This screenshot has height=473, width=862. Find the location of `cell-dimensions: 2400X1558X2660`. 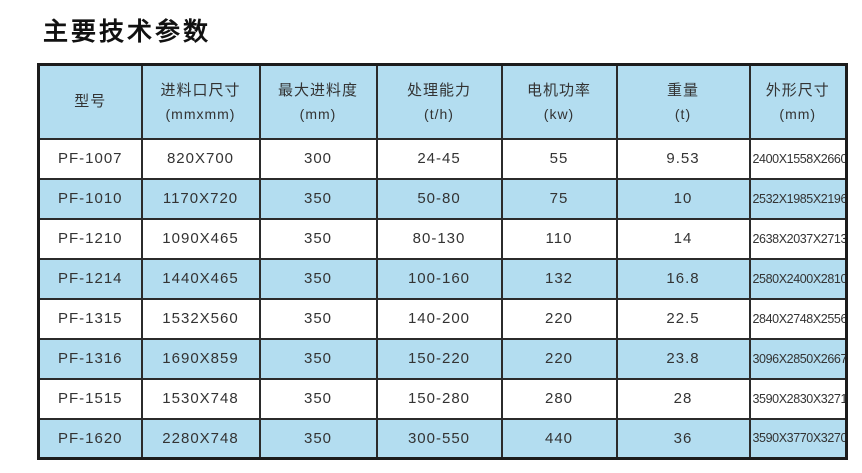

cell-dimensions: 2400X1558X2660 is located at coordinates (798, 158).